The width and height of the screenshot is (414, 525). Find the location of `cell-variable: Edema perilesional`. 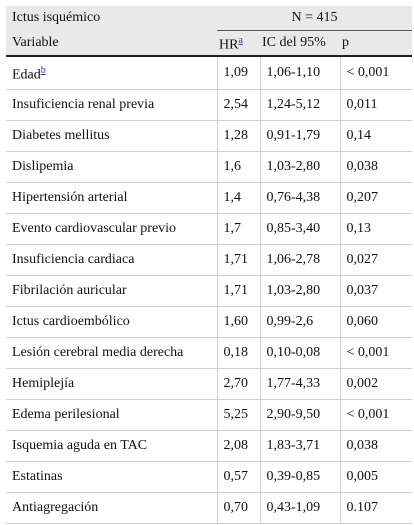

cell-variable: Edema perilesional is located at coordinates (112, 415).